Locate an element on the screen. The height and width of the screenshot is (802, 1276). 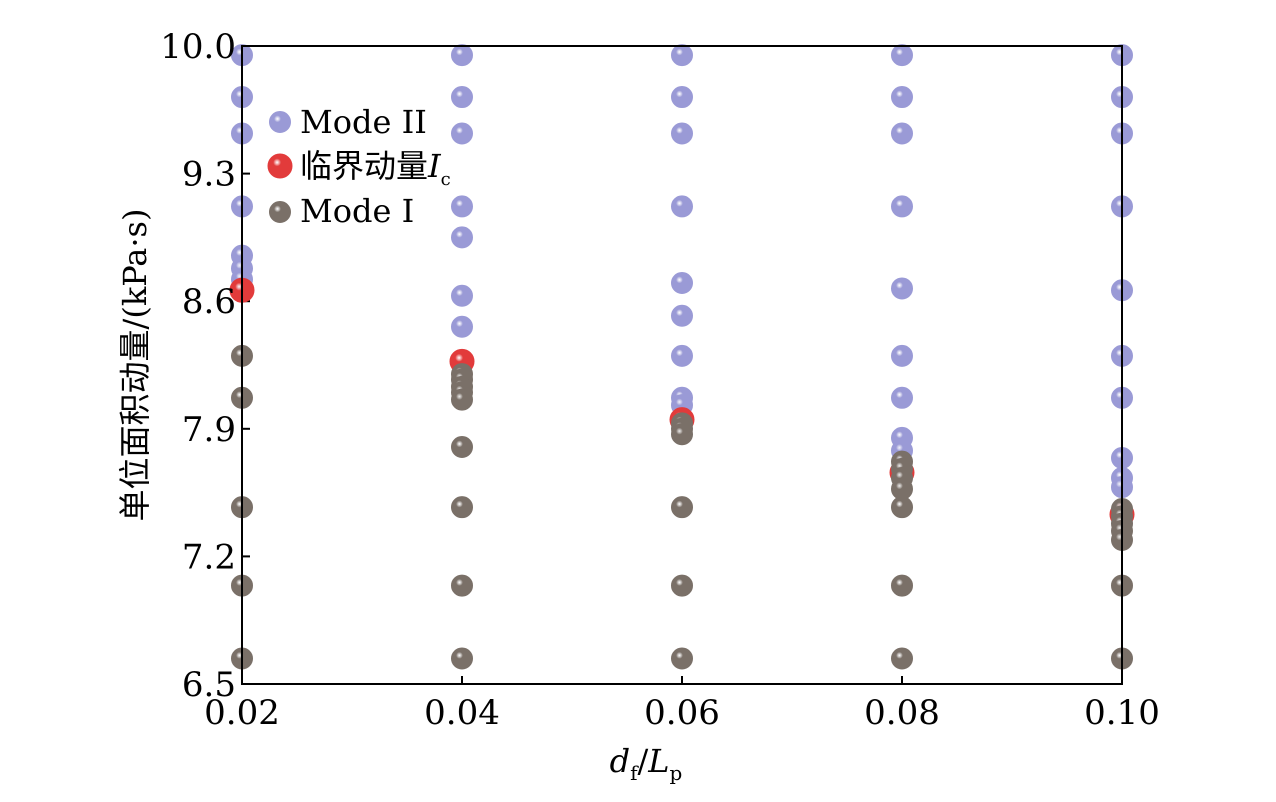
y-tick-label: 7.2 is located at coordinates (209, 557).